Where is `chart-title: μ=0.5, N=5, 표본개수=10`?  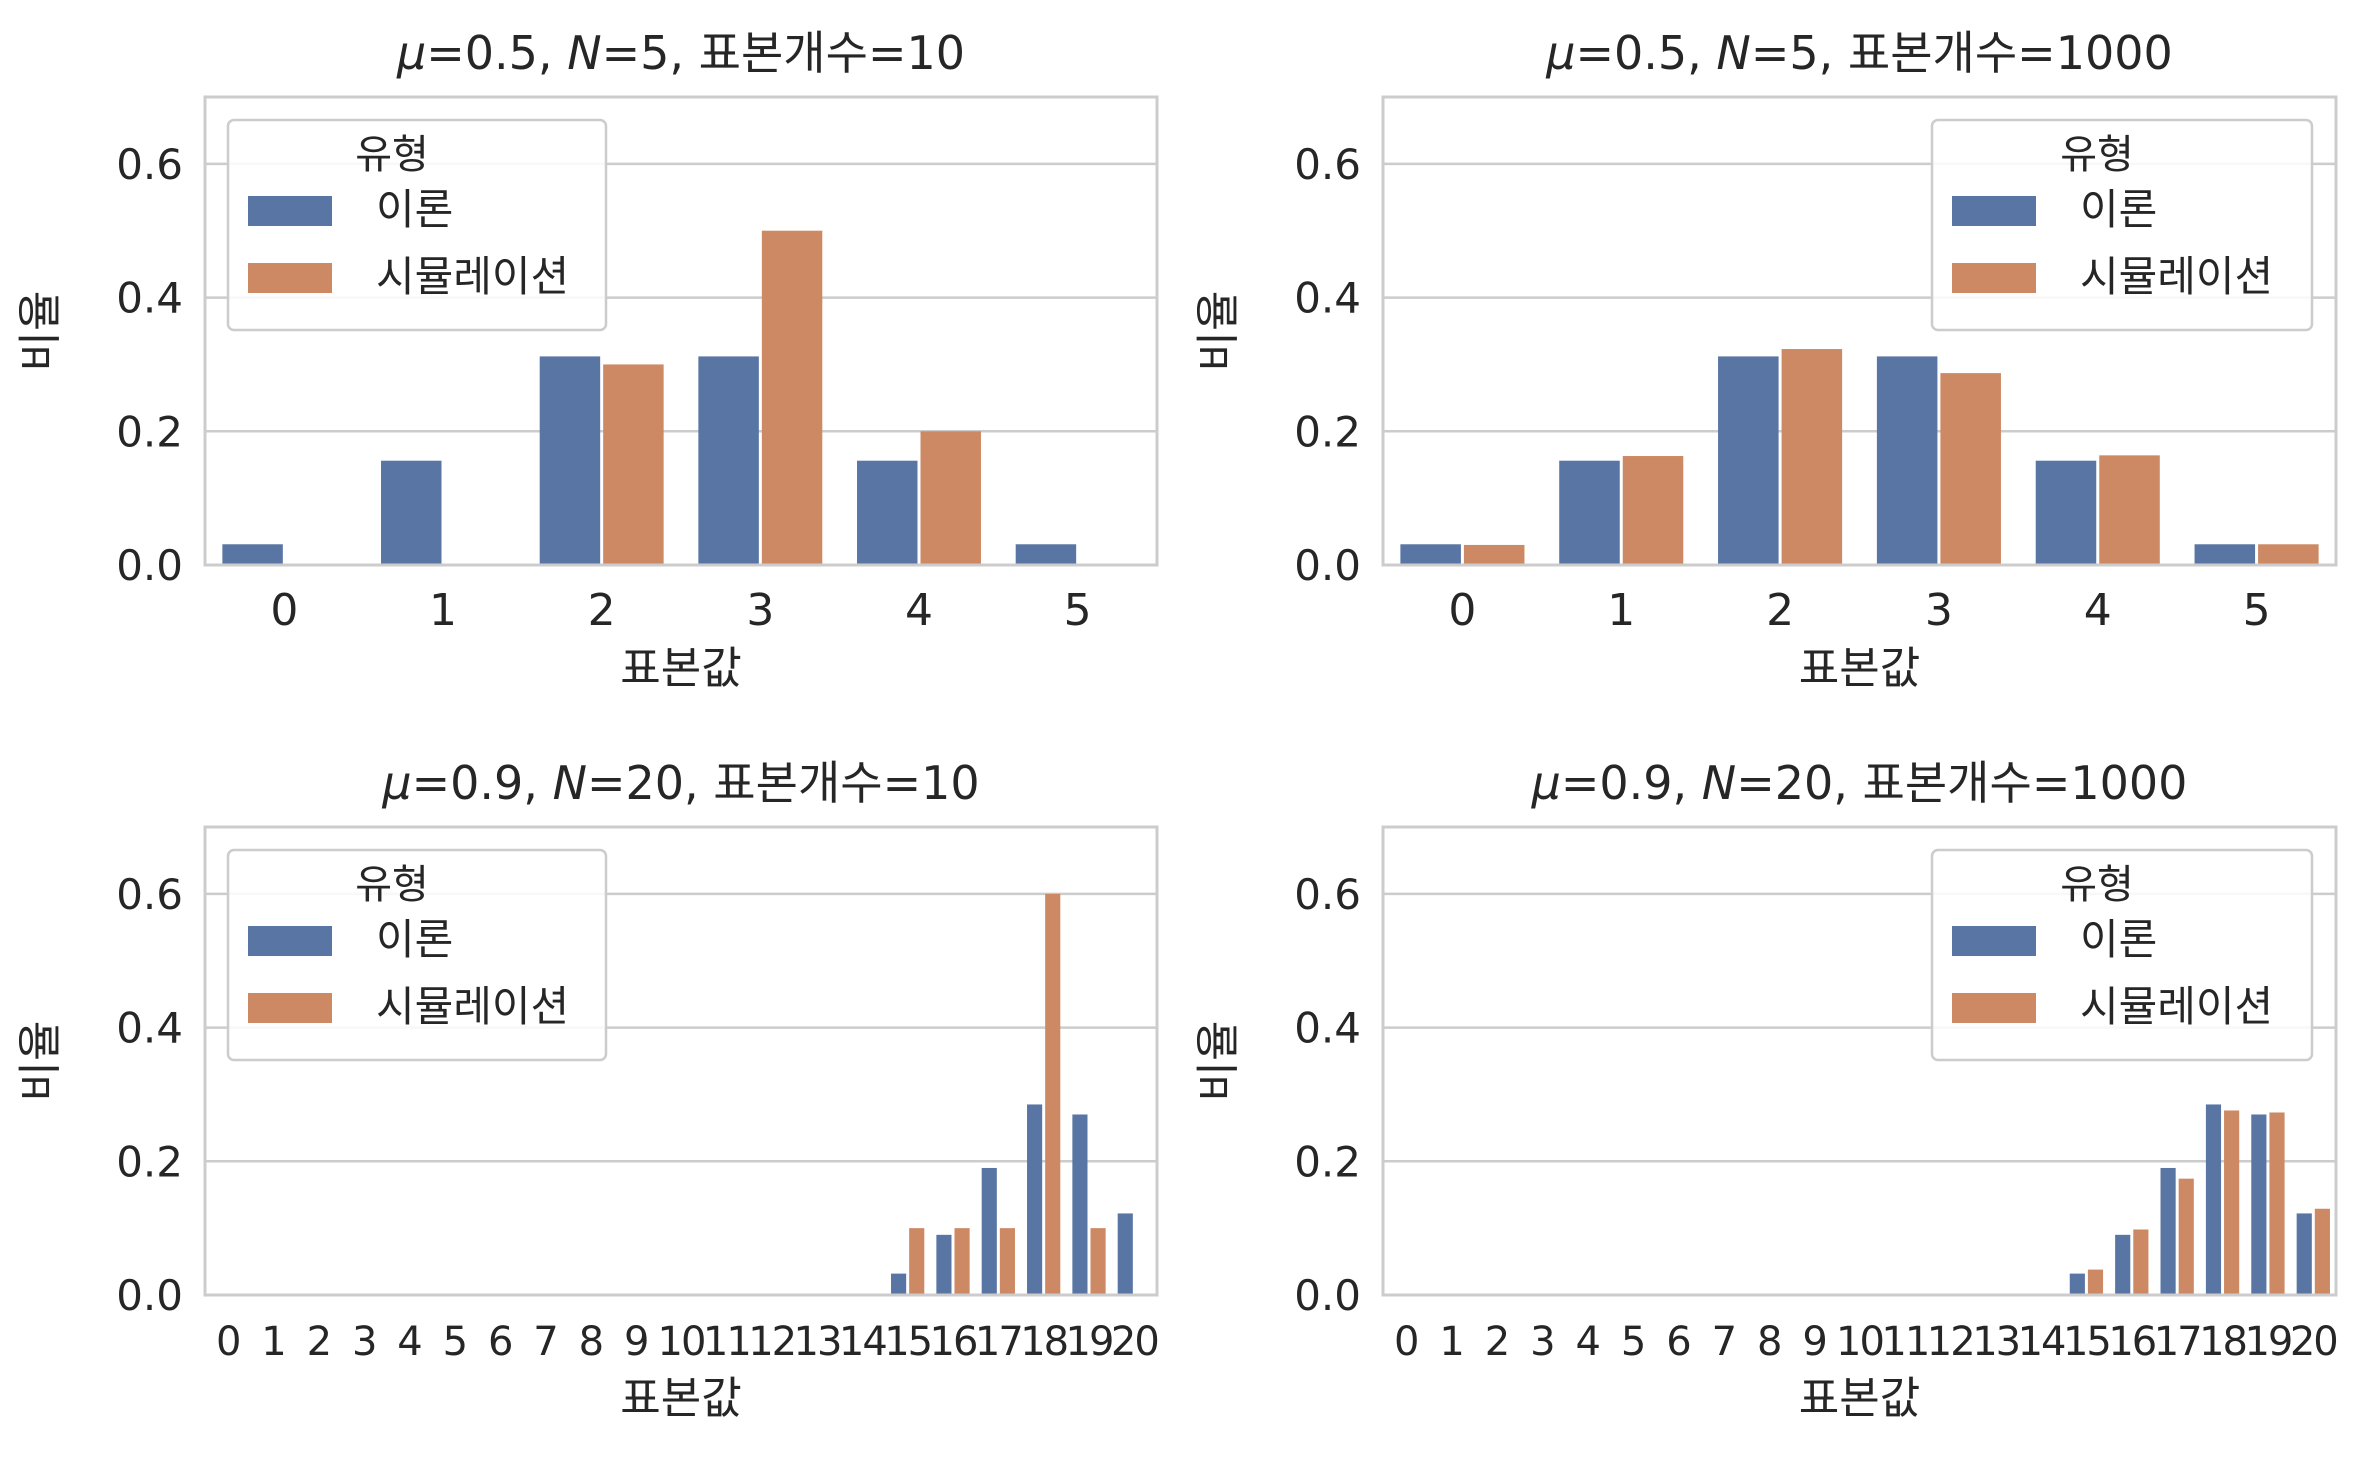
chart-title: μ=0.5, N=5, 표본개수=10 is located at coordinates (680, 53).